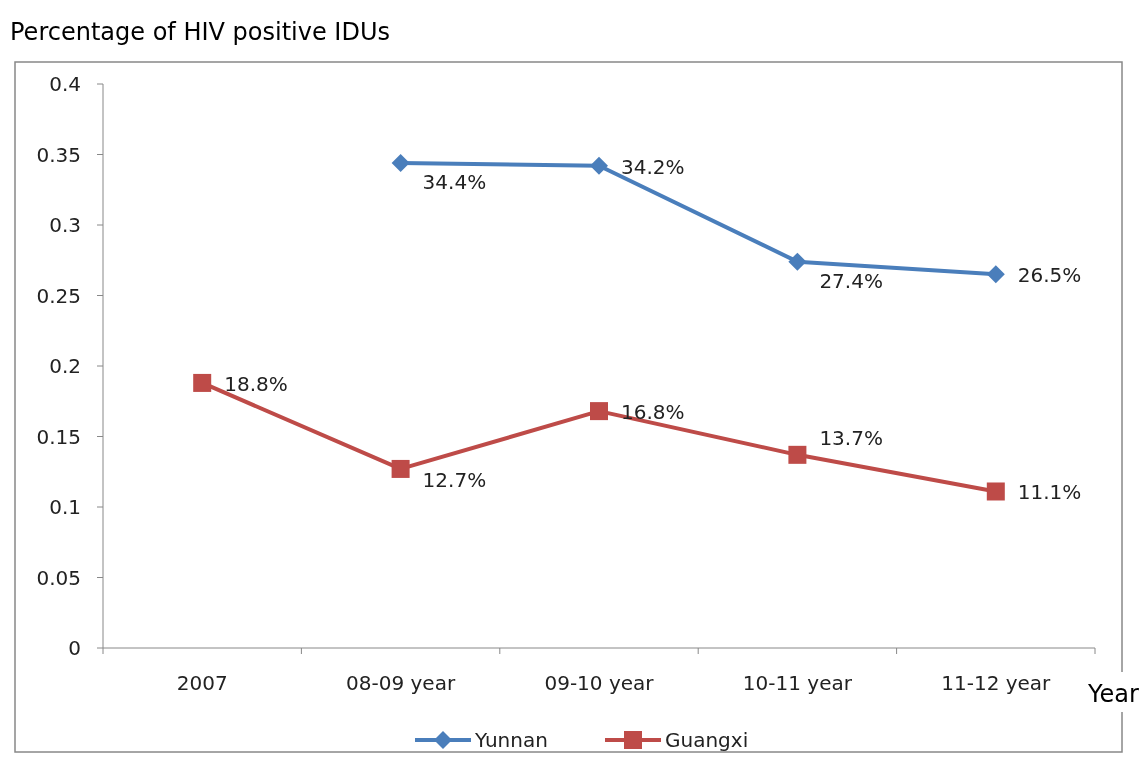 This screenshot has width=1144, height=770. Describe the element at coordinates (707, 740) in the screenshot. I see `legend-label: Guangxi` at that location.